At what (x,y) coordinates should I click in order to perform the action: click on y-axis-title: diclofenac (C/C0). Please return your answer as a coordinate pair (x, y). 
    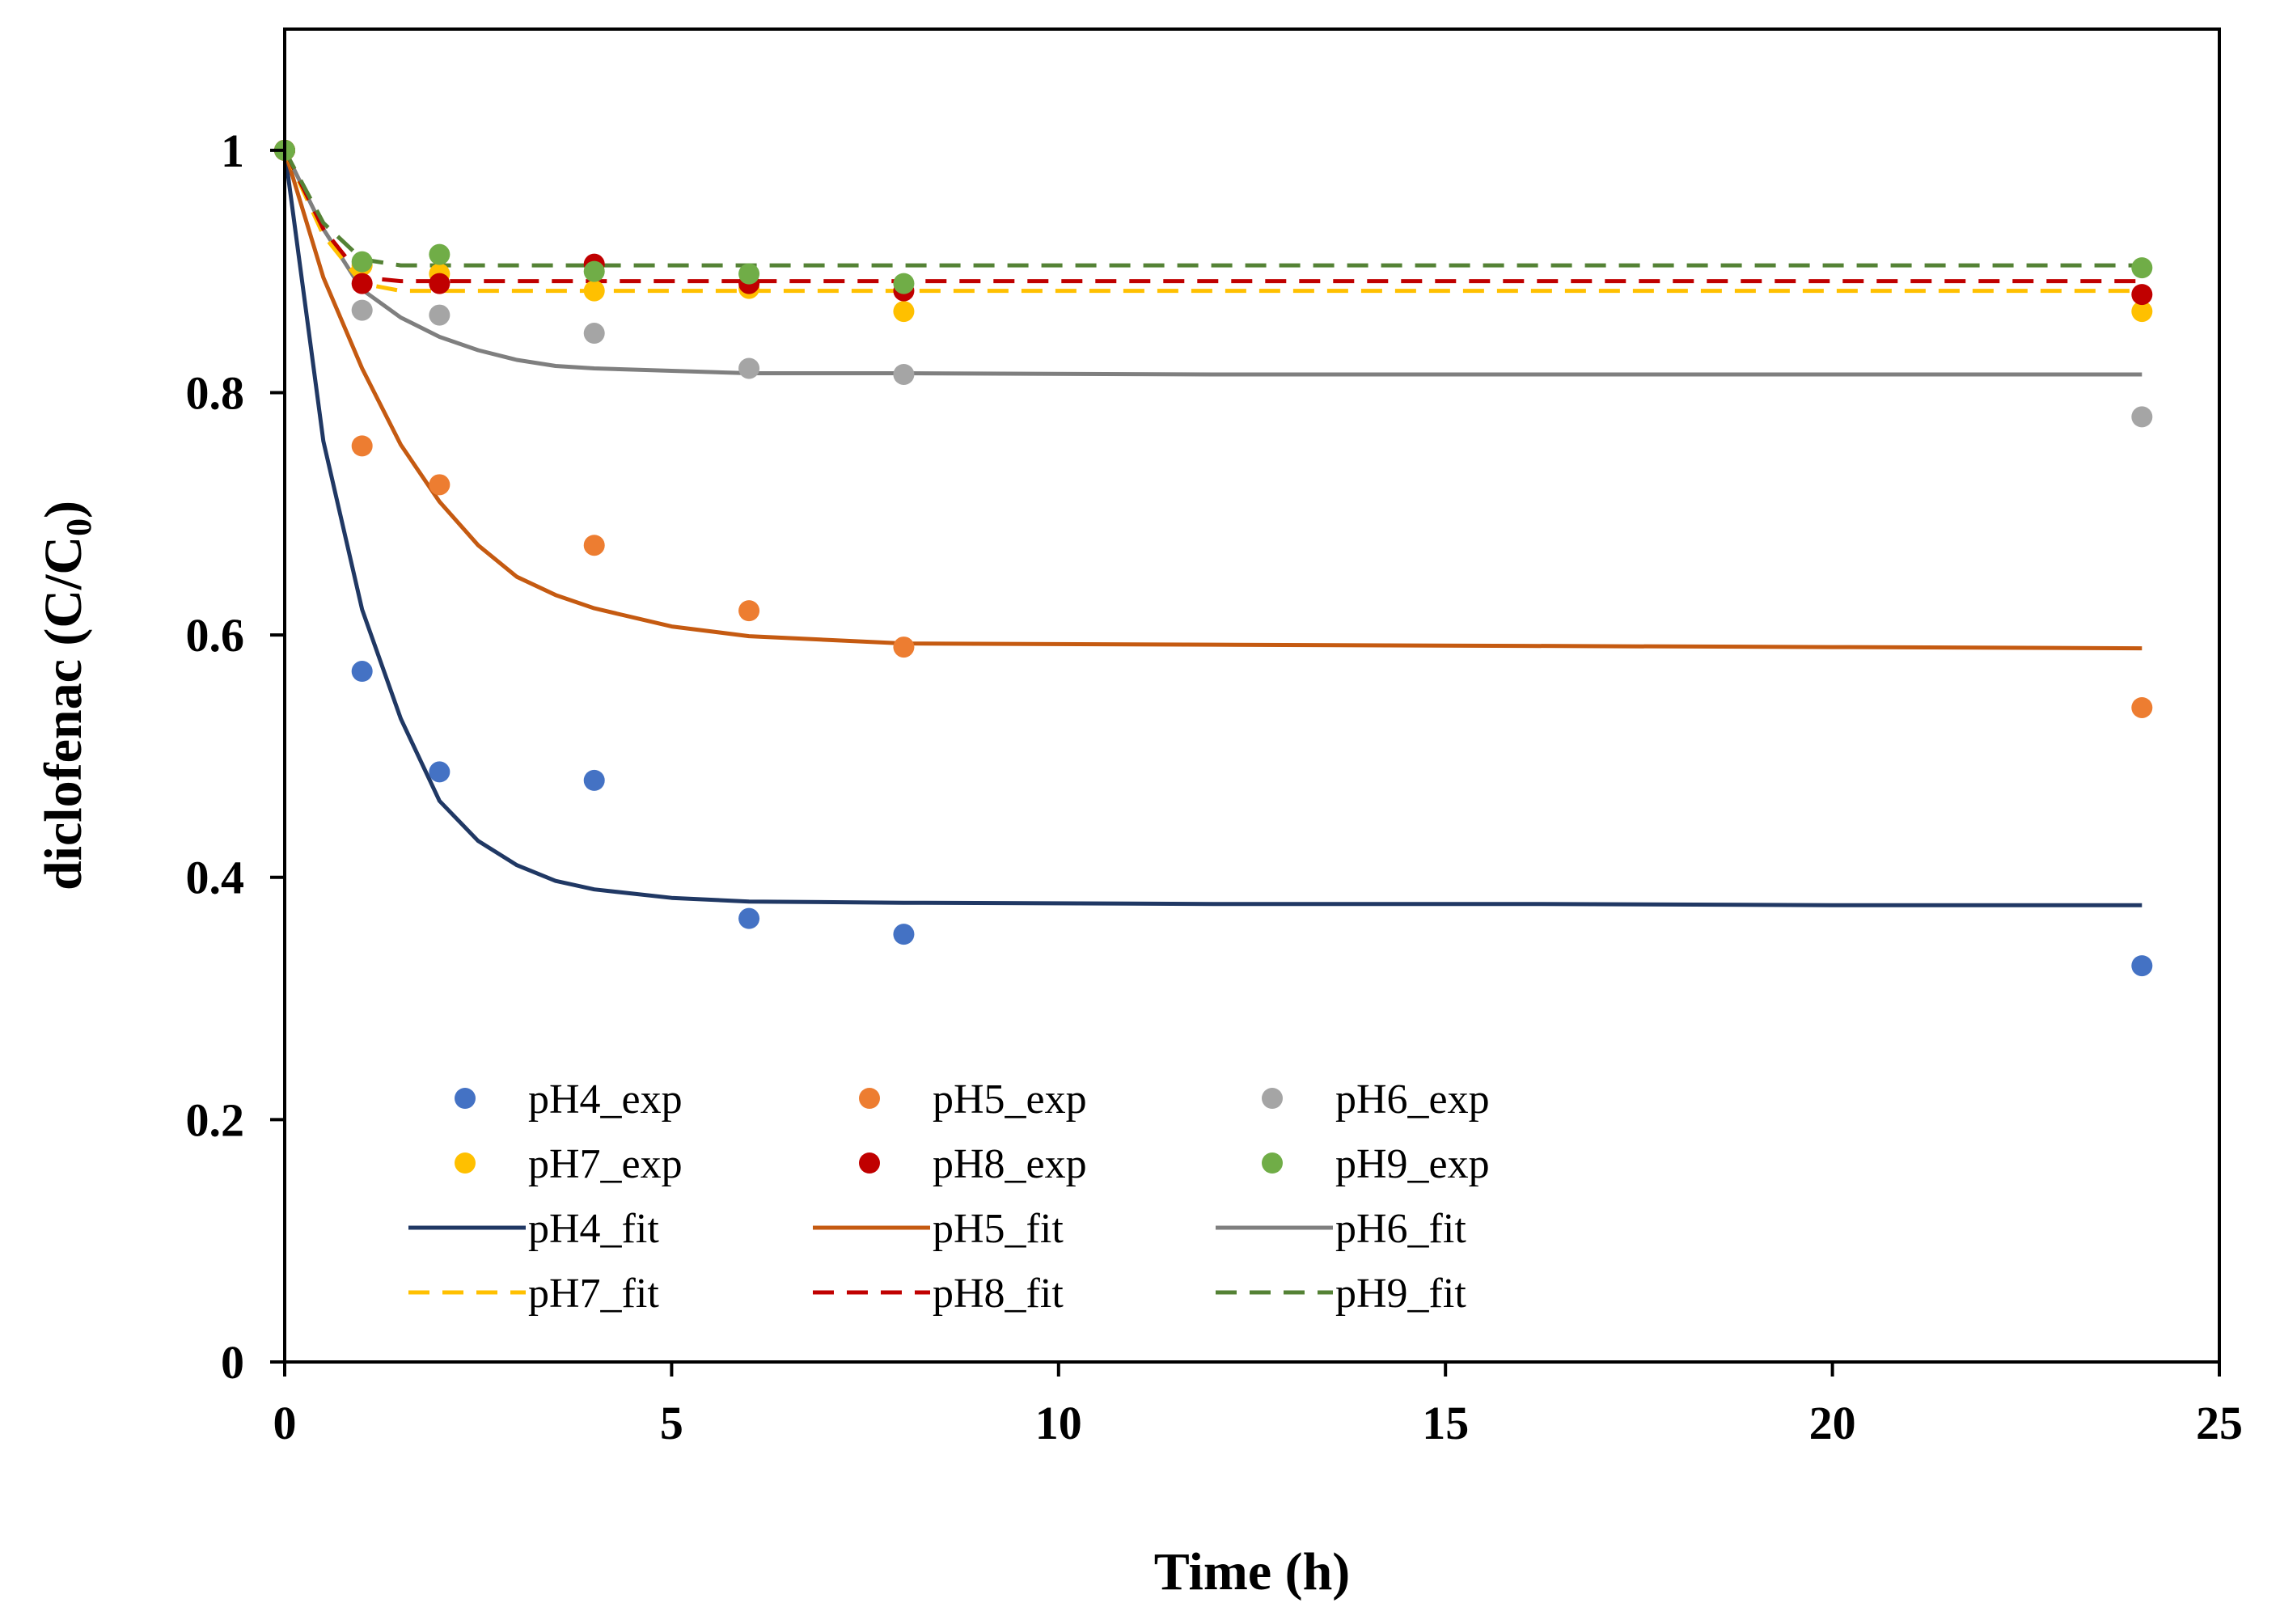
    Looking at the image, I should click on (66, 695).